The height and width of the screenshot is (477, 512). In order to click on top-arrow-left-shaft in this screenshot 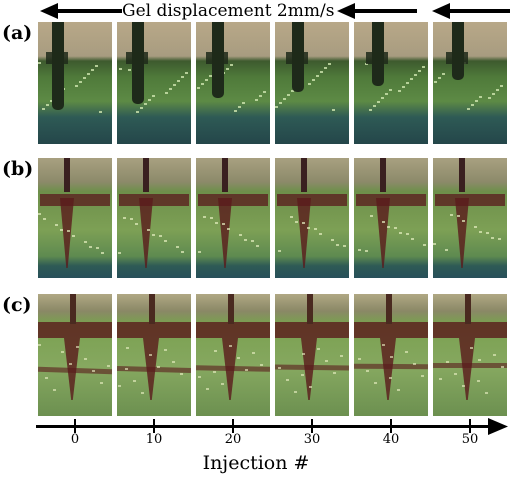, I will do `click(89, 11)`.